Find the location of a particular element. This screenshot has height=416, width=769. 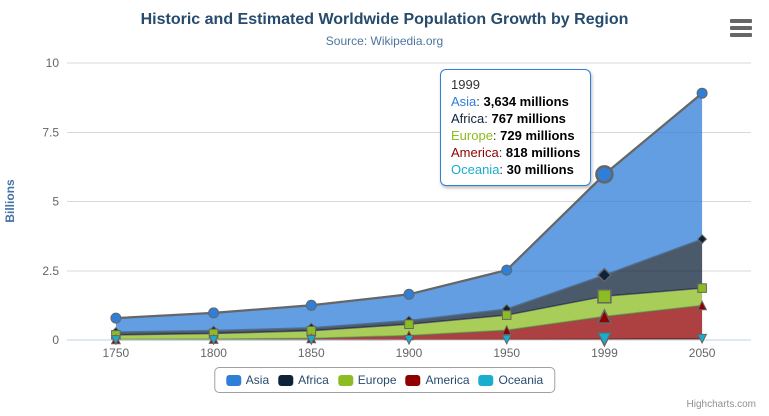

tooltip-row-oceania: Oceania: 30 millions is located at coordinates (512, 169).